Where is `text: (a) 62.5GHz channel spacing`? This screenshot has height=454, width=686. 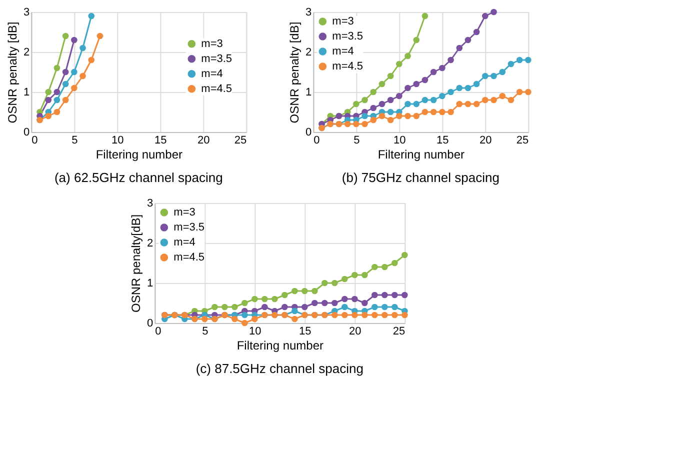
text: (a) 62.5GHz channel spacing is located at coordinates (138, 177).